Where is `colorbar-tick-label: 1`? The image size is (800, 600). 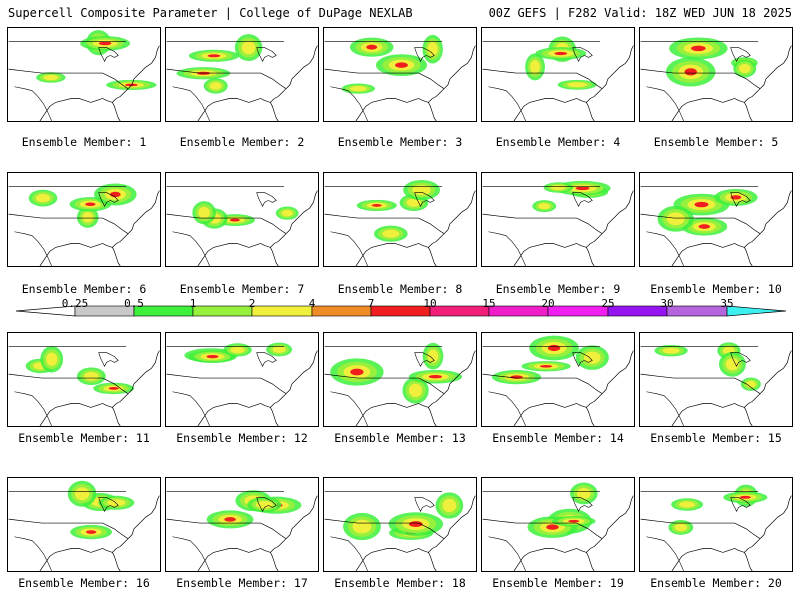
colorbar-tick-label: 1 is located at coordinates (193, 303).